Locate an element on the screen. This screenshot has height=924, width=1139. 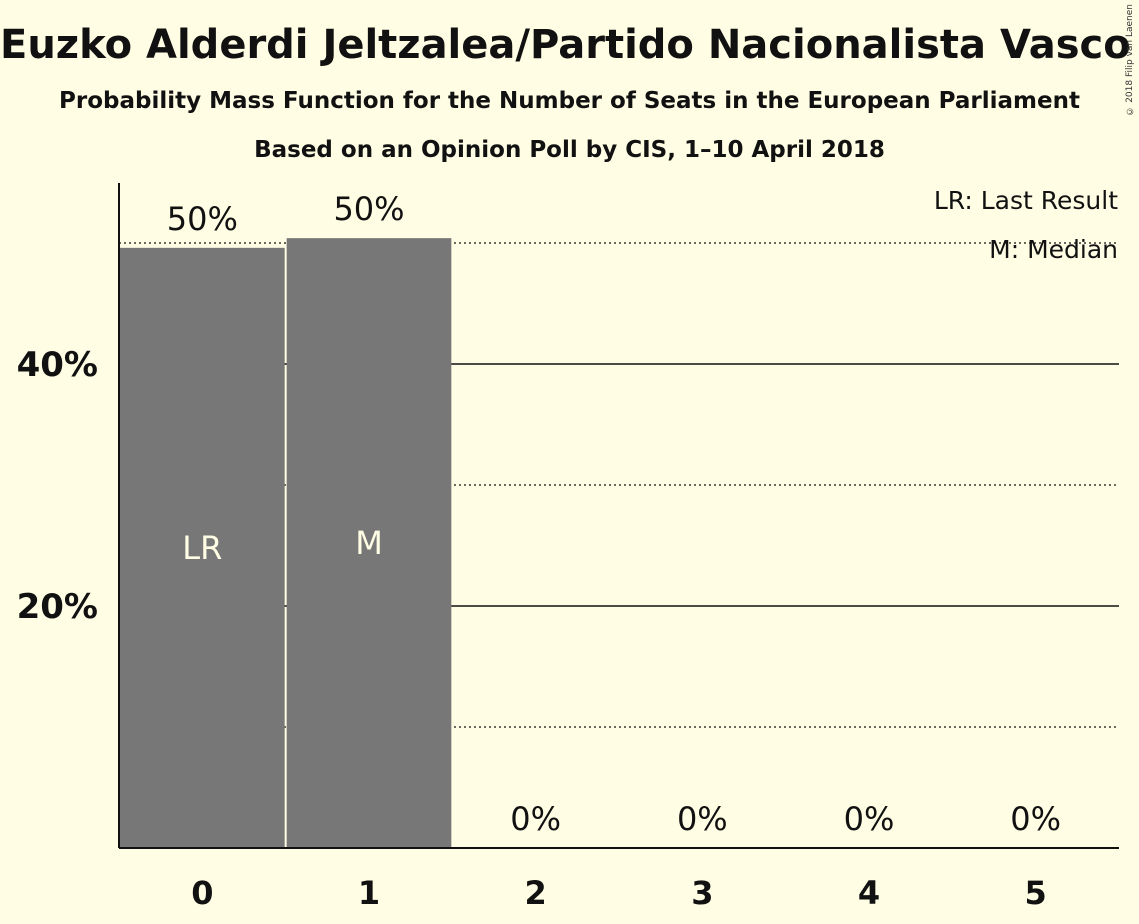
x-tick-label: 3 is located at coordinates (702, 893).